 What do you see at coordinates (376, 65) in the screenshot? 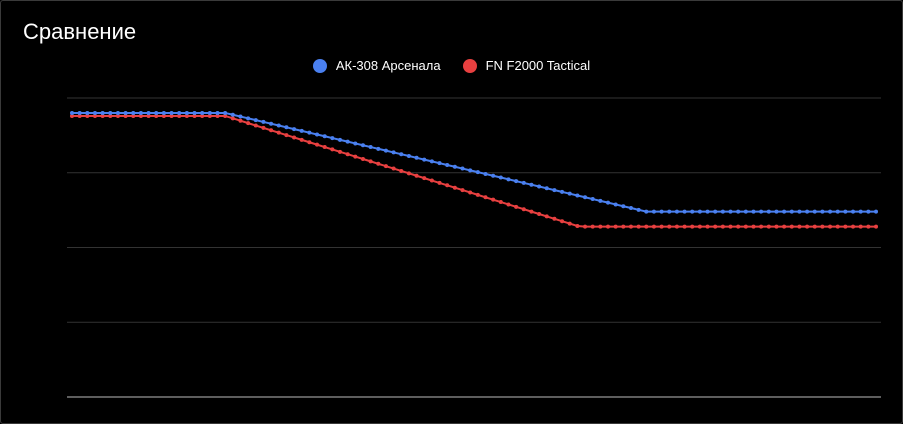
I see `legend-item-ak308: АК-308 Арсенала` at bounding box center [376, 65].